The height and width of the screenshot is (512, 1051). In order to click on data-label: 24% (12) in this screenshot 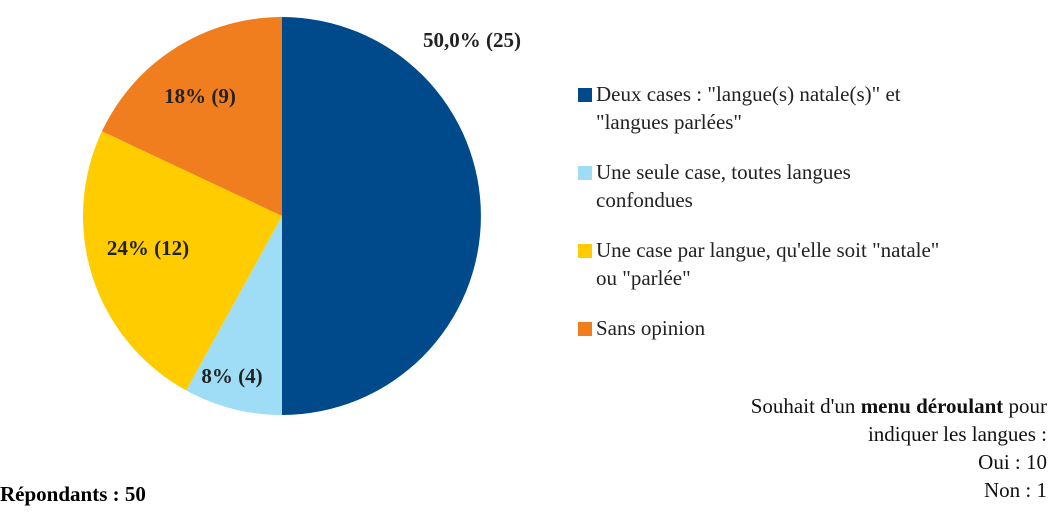, I will do `click(148, 248)`.